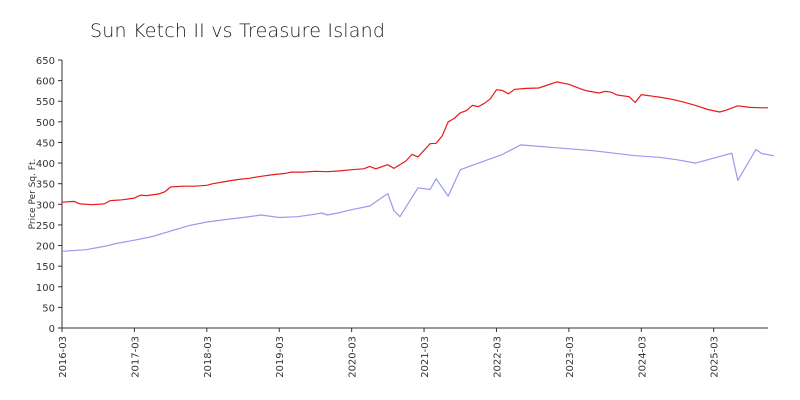 Image resolution: width=800 pixels, height=400 pixels. What do you see at coordinates (45, 143) in the screenshot?
I see `y-tick-label: 450` at bounding box center [45, 143].